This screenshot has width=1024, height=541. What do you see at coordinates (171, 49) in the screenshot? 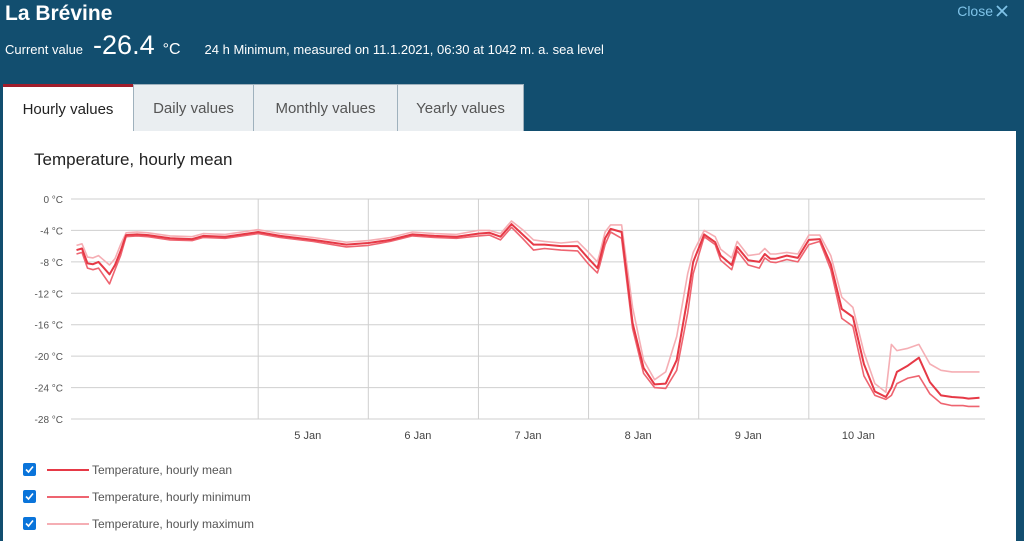
I see `current-value-unit: °C` at bounding box center [171, 49].